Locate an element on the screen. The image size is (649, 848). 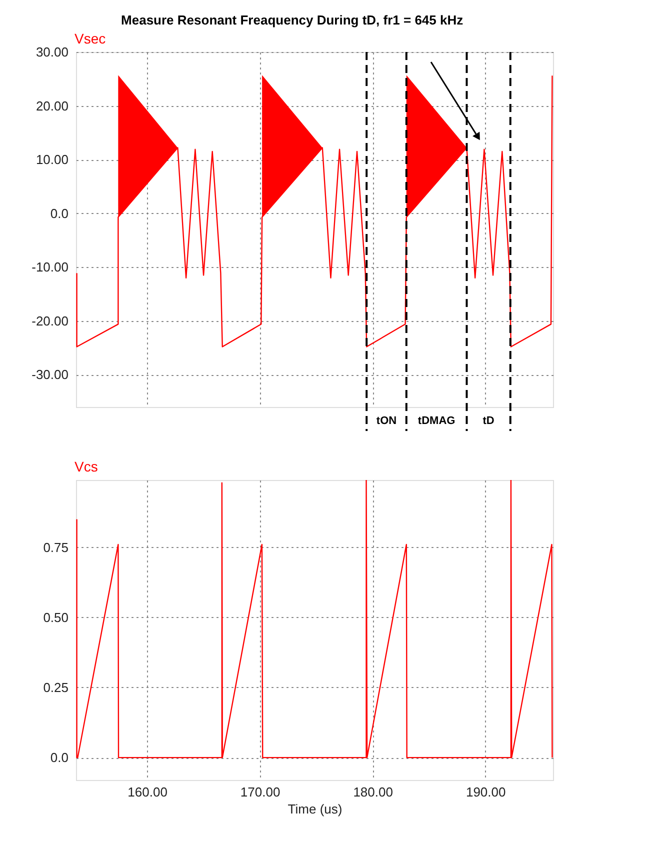
chart-title: Measure Resonant Freaquency During tD, fr1 = 645 kHz is located at coordinates (292, 20).